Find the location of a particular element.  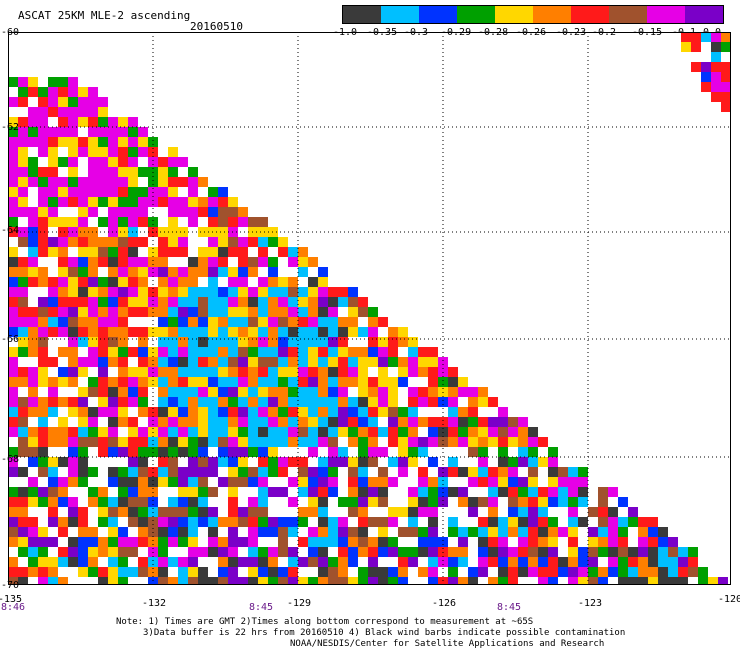

lon-label: -126 is located at coordinates (444, 603).